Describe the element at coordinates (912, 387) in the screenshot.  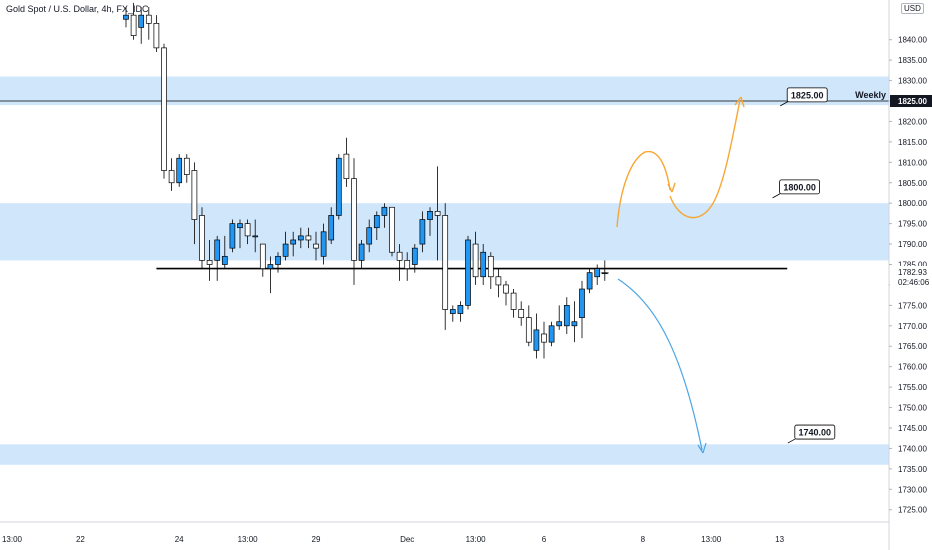
I see `y-tick-label: 1755.00` at that location.